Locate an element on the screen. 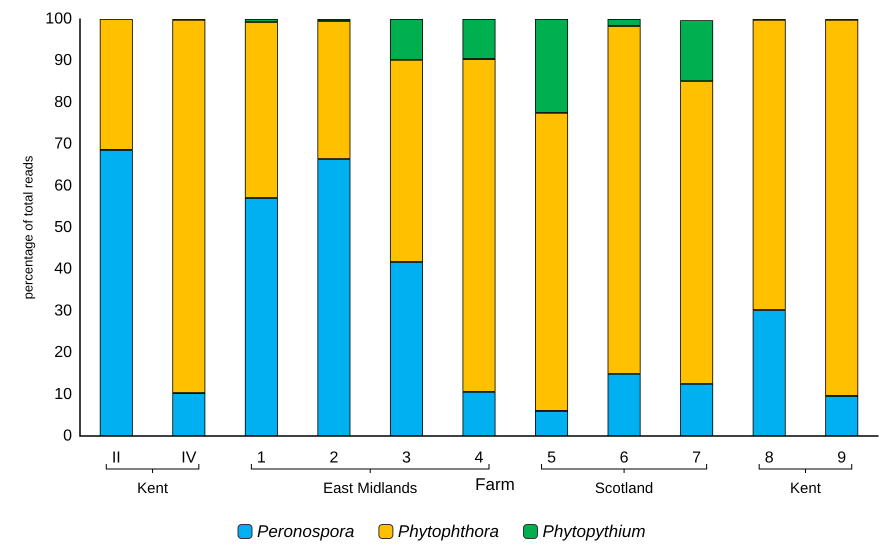 This screenshot has width=883, height=547. y-tick-label: 0 is located at coordinates (67, 436).